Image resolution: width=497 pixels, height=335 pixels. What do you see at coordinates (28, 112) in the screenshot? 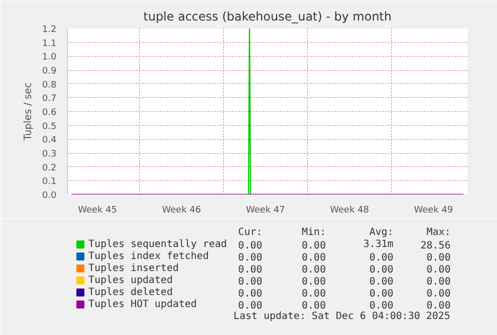
I see `y-axis-title: Tuples / sec` at bounding box center [28, 112].